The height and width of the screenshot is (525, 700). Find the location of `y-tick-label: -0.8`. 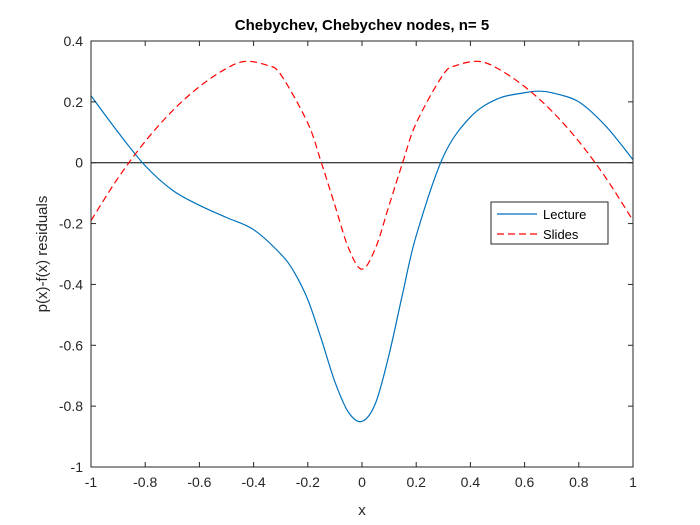

y-tick-label: -0.8 is located at coordinates (71, 406).